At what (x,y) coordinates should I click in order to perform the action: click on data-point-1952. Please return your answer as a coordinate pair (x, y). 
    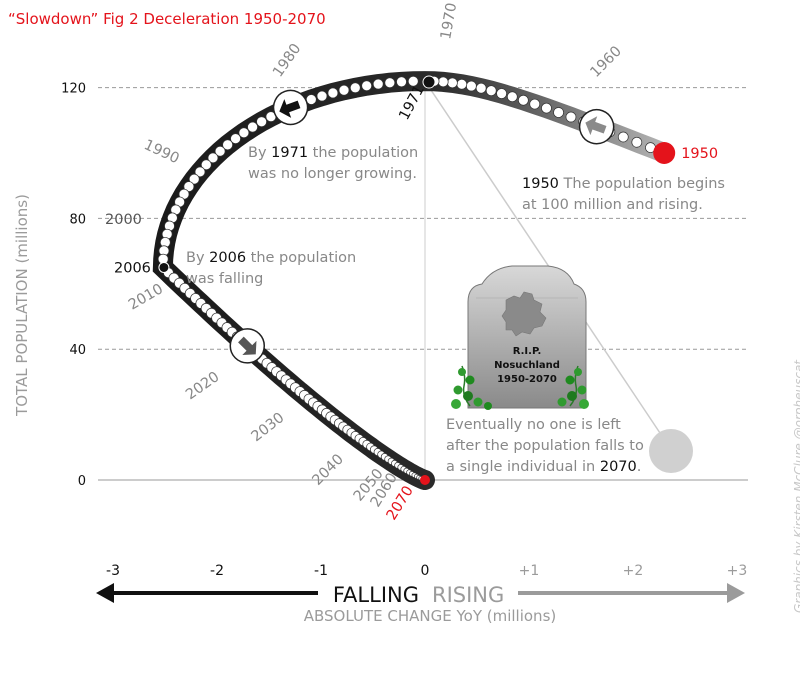
    Looking at the image, I should click on (637, 142).